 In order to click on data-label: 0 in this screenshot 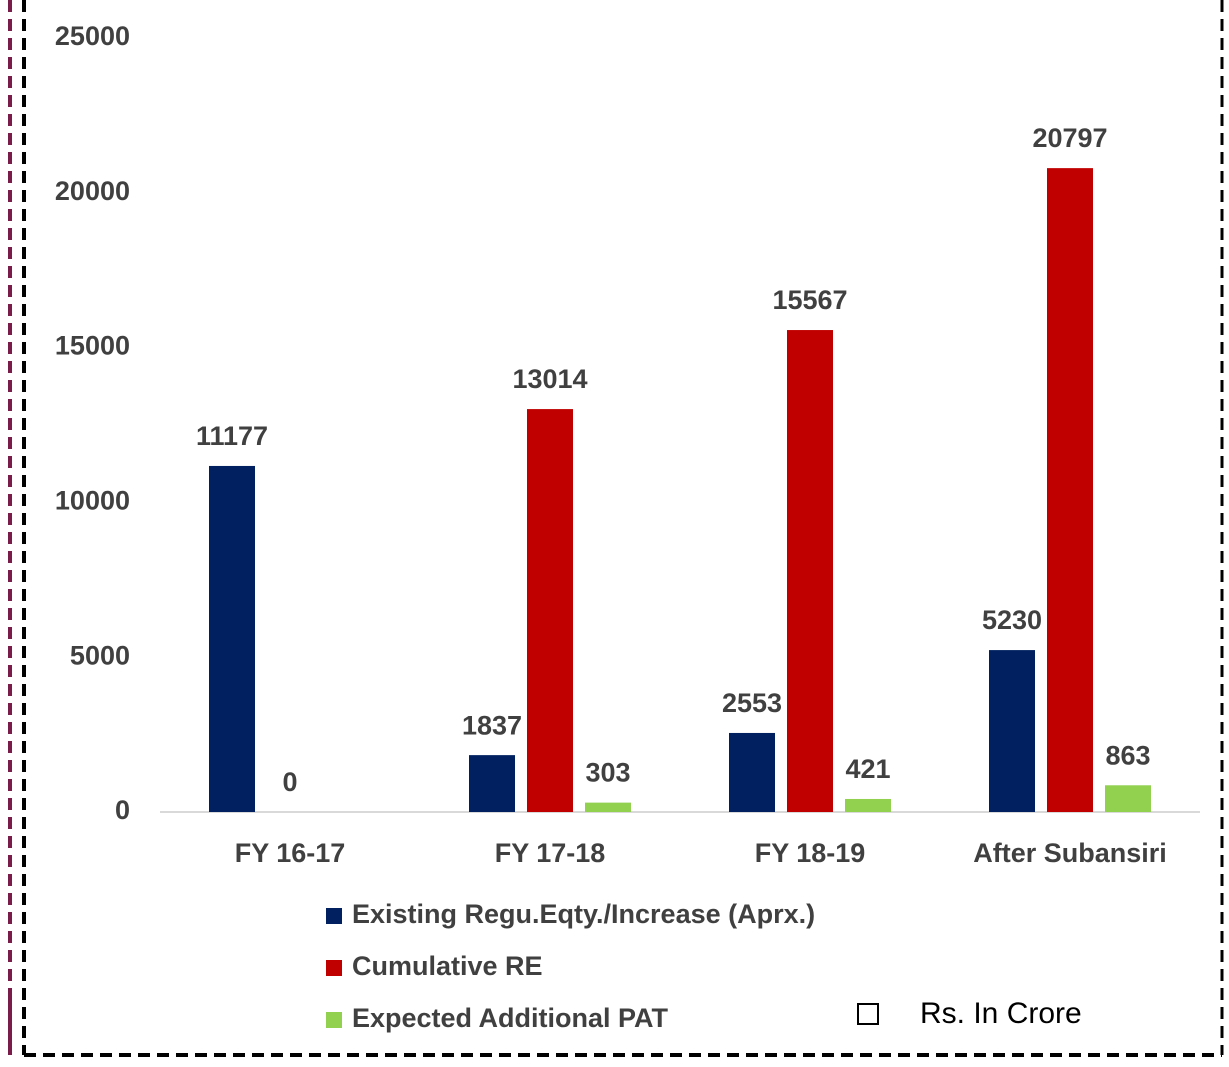, I will do `click(289, 782)`.